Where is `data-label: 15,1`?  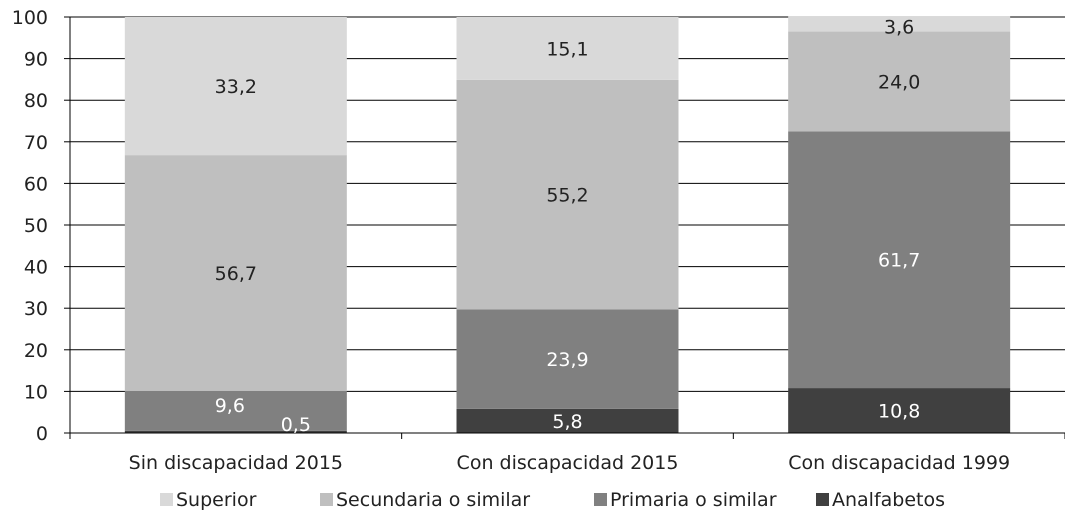 data-label: 15,1 is located at coordinates (567, 49).